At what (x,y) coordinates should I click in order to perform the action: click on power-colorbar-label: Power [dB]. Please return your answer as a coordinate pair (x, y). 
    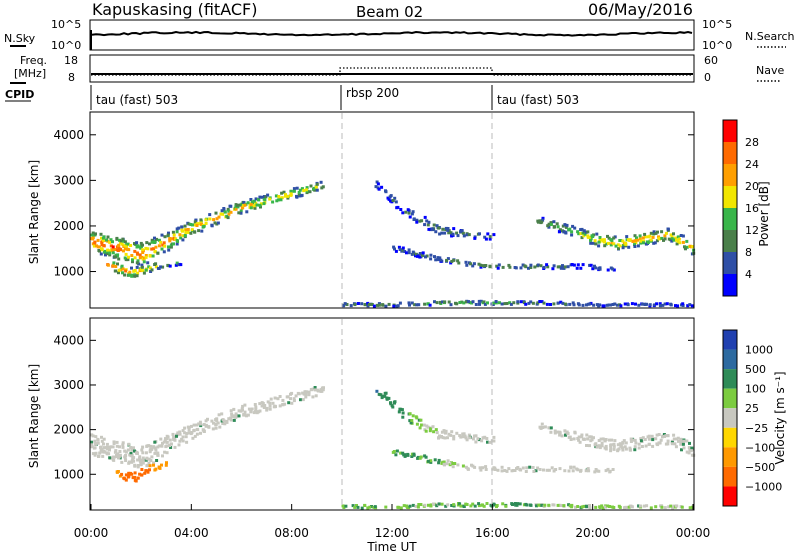
    Looking at the image, I should click on (764, 213).